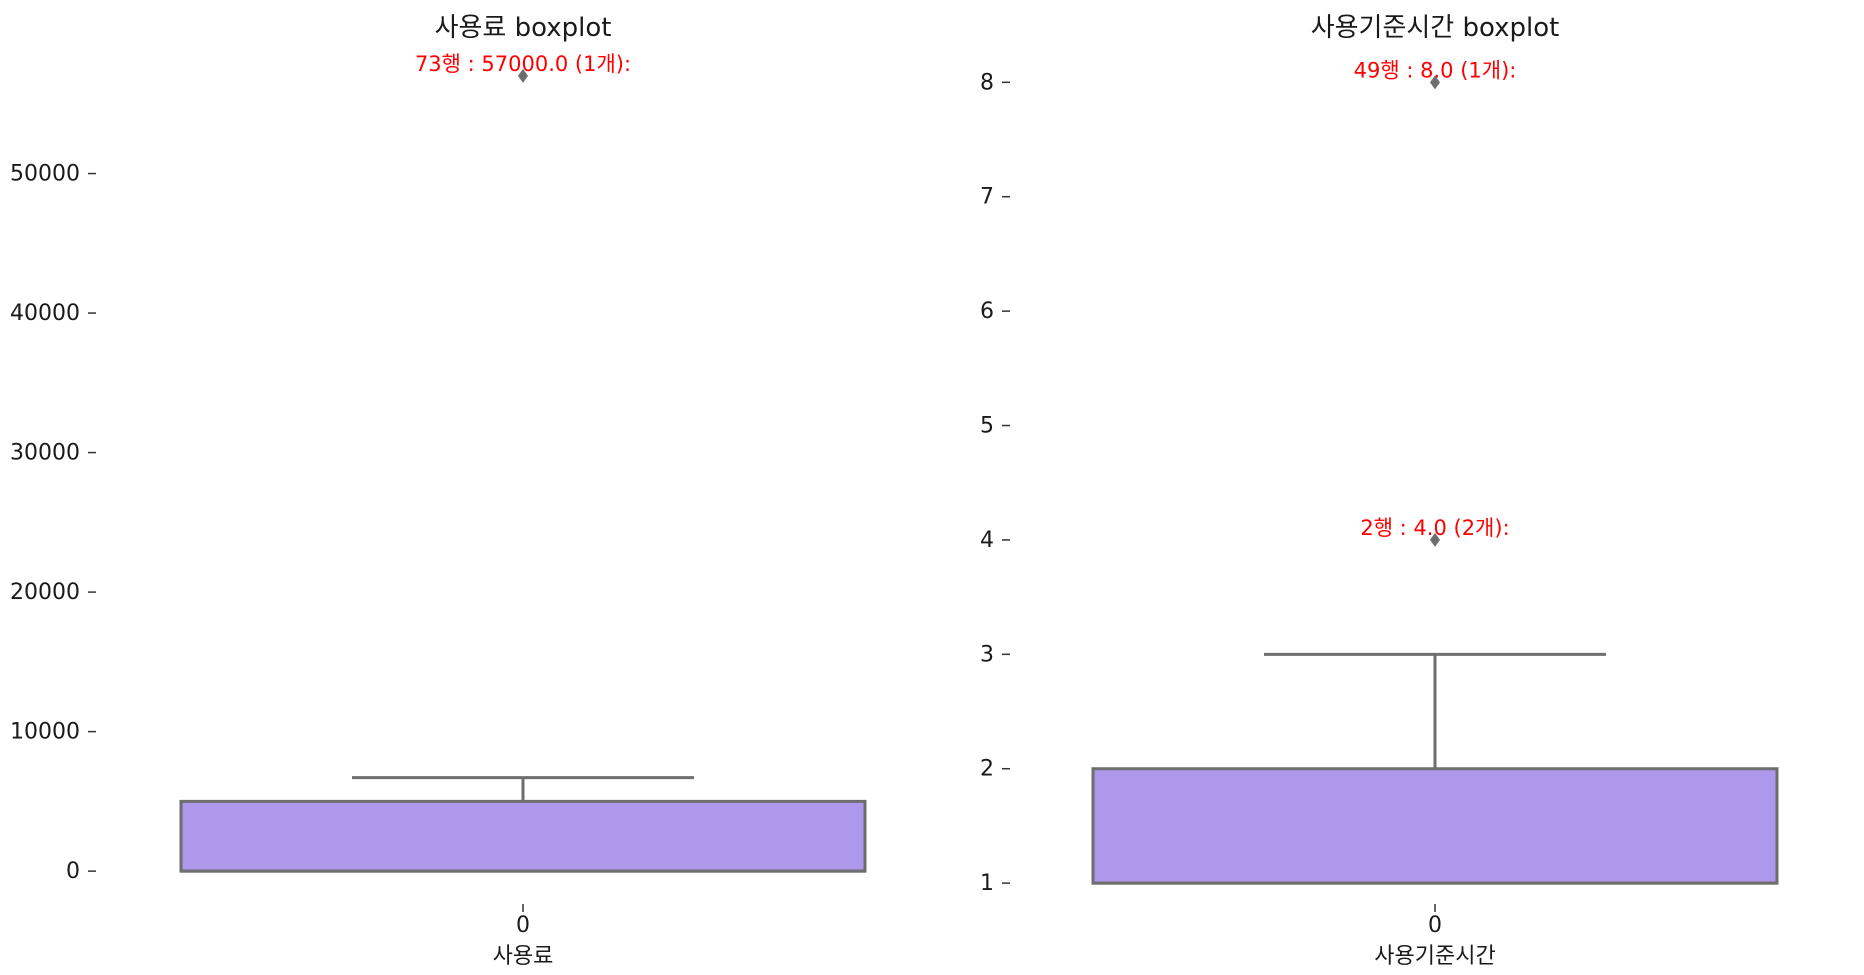 This screenshot has height=975, width=1864. What do you see at coordinates (73, 871) in the screenshot?
I see `y-tick-label: 0` at bounding box center [73, 871].